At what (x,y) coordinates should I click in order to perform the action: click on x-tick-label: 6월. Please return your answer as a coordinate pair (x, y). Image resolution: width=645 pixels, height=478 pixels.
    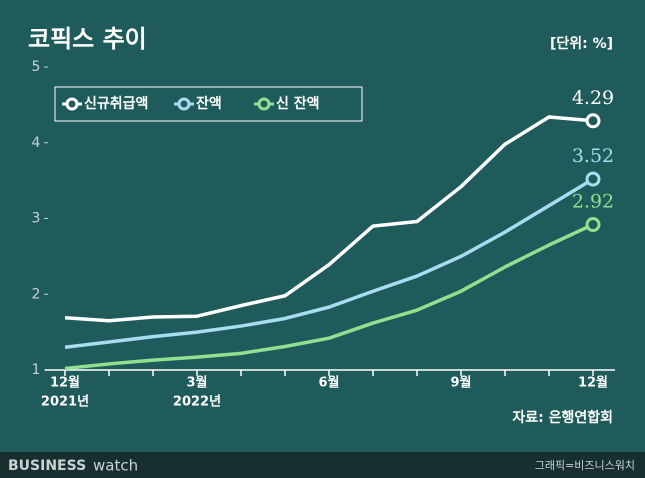
    Looking at the image, I should click on (328, 383).